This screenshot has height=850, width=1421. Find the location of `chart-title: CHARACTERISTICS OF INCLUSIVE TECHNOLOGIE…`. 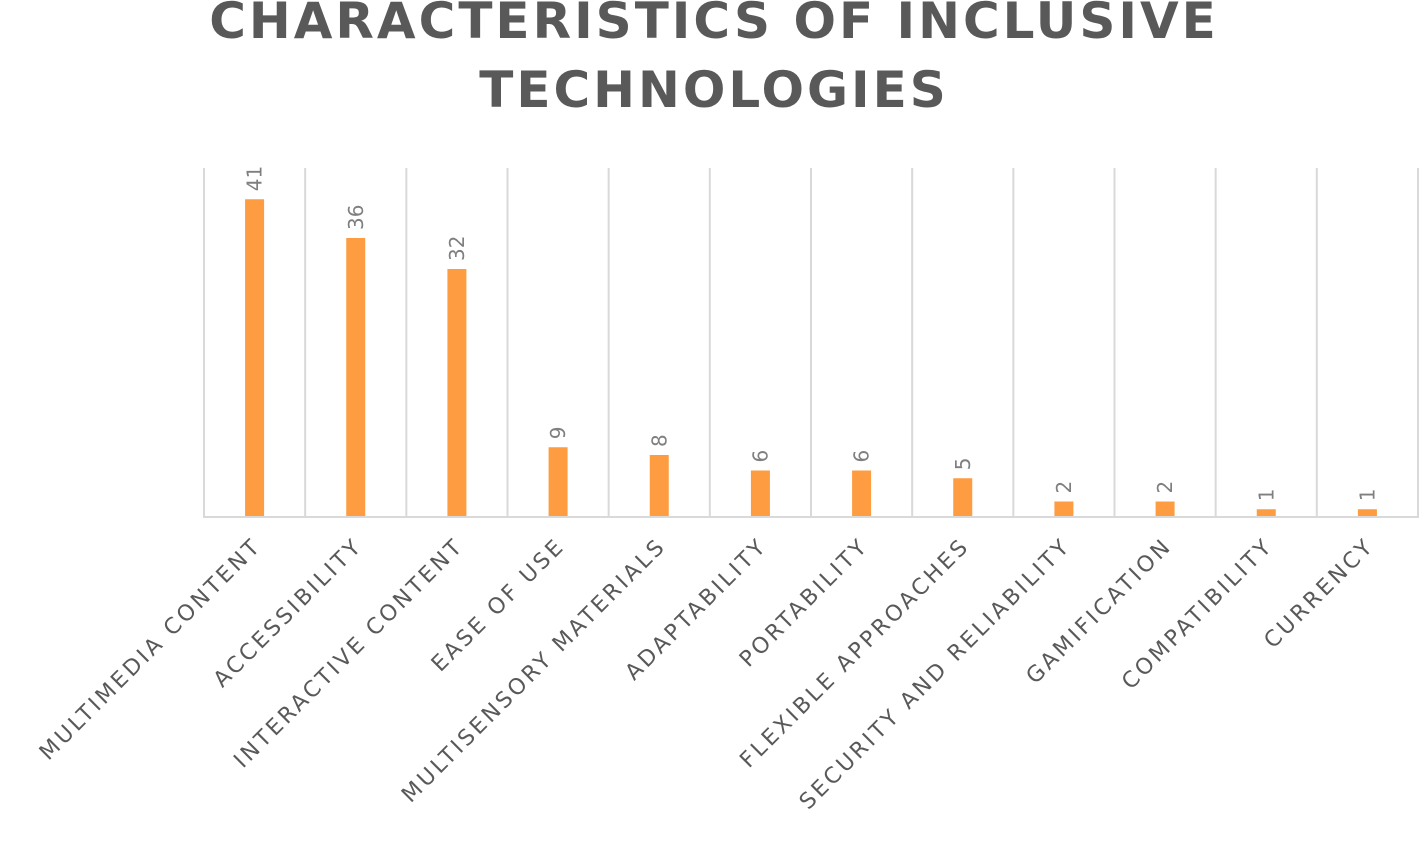

chart-title: CHARACTERISTICS OF INCLUSIVE TECHNOLOGIE… is located at coordinates (714, 59).